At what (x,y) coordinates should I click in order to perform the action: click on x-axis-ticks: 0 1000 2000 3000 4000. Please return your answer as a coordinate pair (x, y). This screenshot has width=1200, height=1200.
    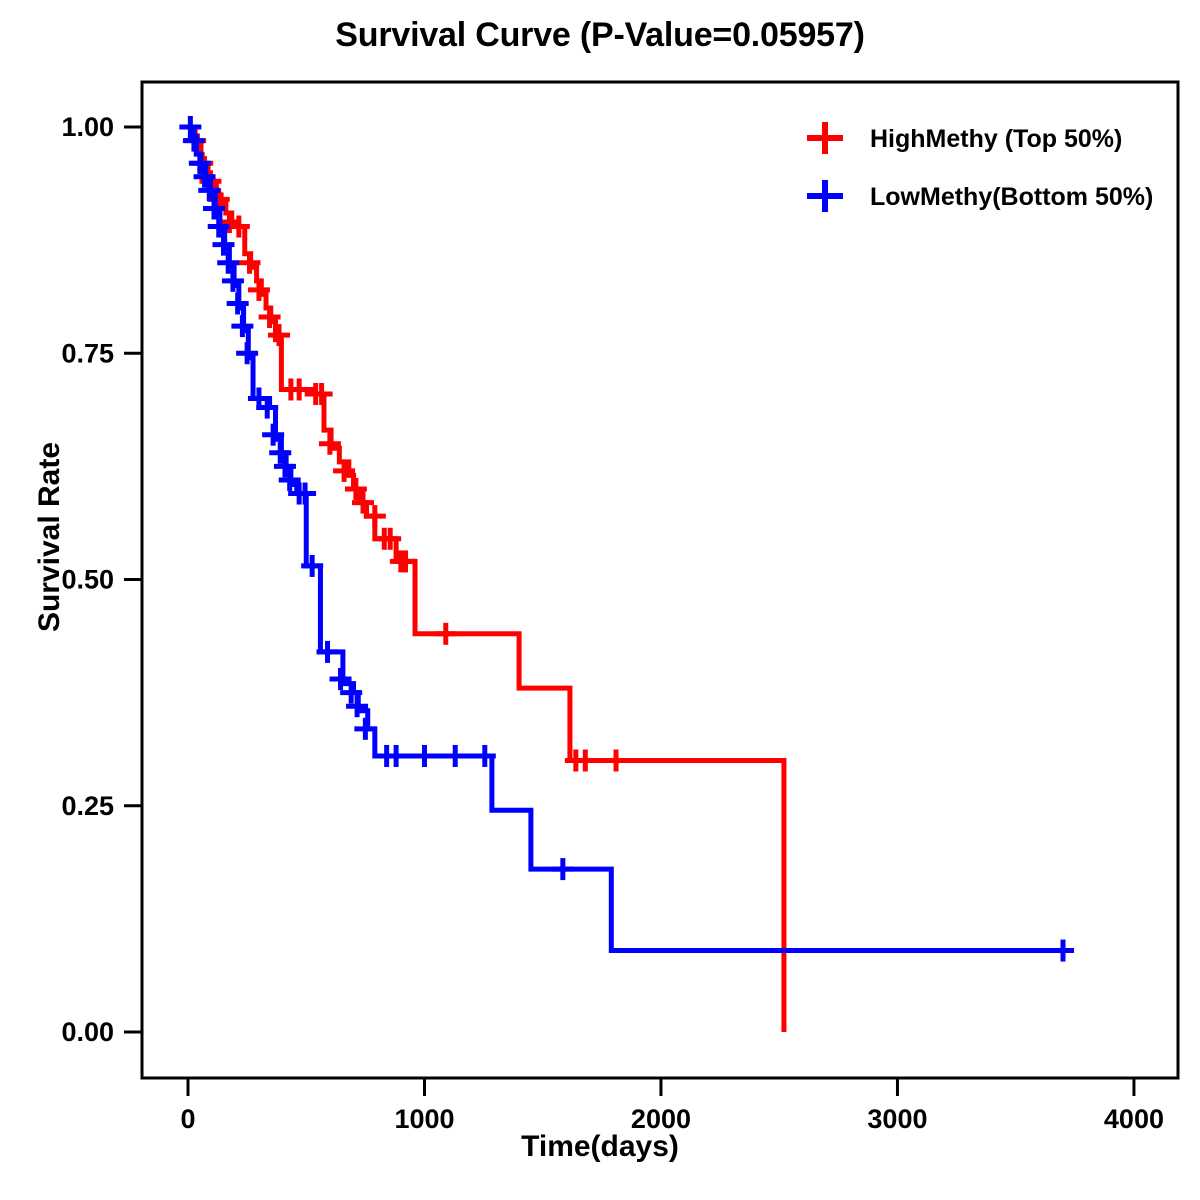
    Looking at the image, I should click on (672, 1106).